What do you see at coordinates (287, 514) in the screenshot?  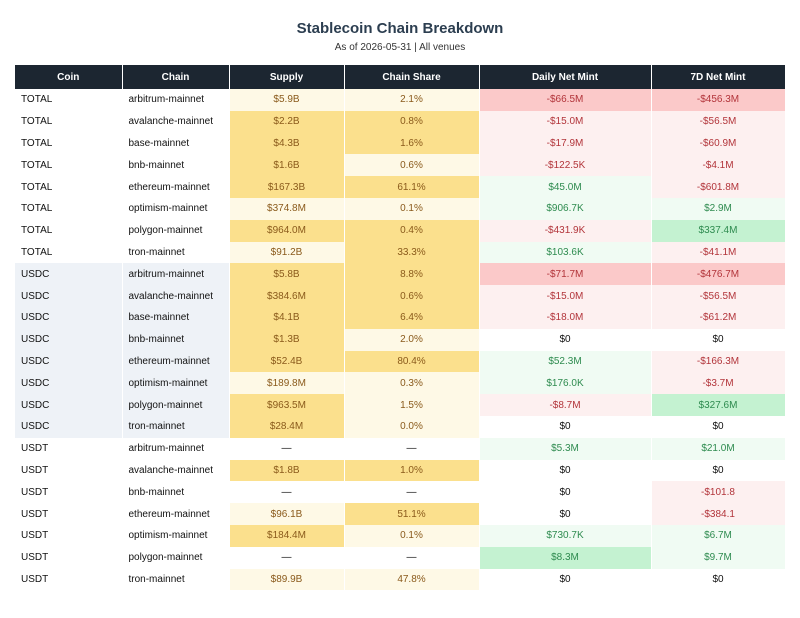 I see `supply-cell: $96.1B` at bounding box center [287, 514].